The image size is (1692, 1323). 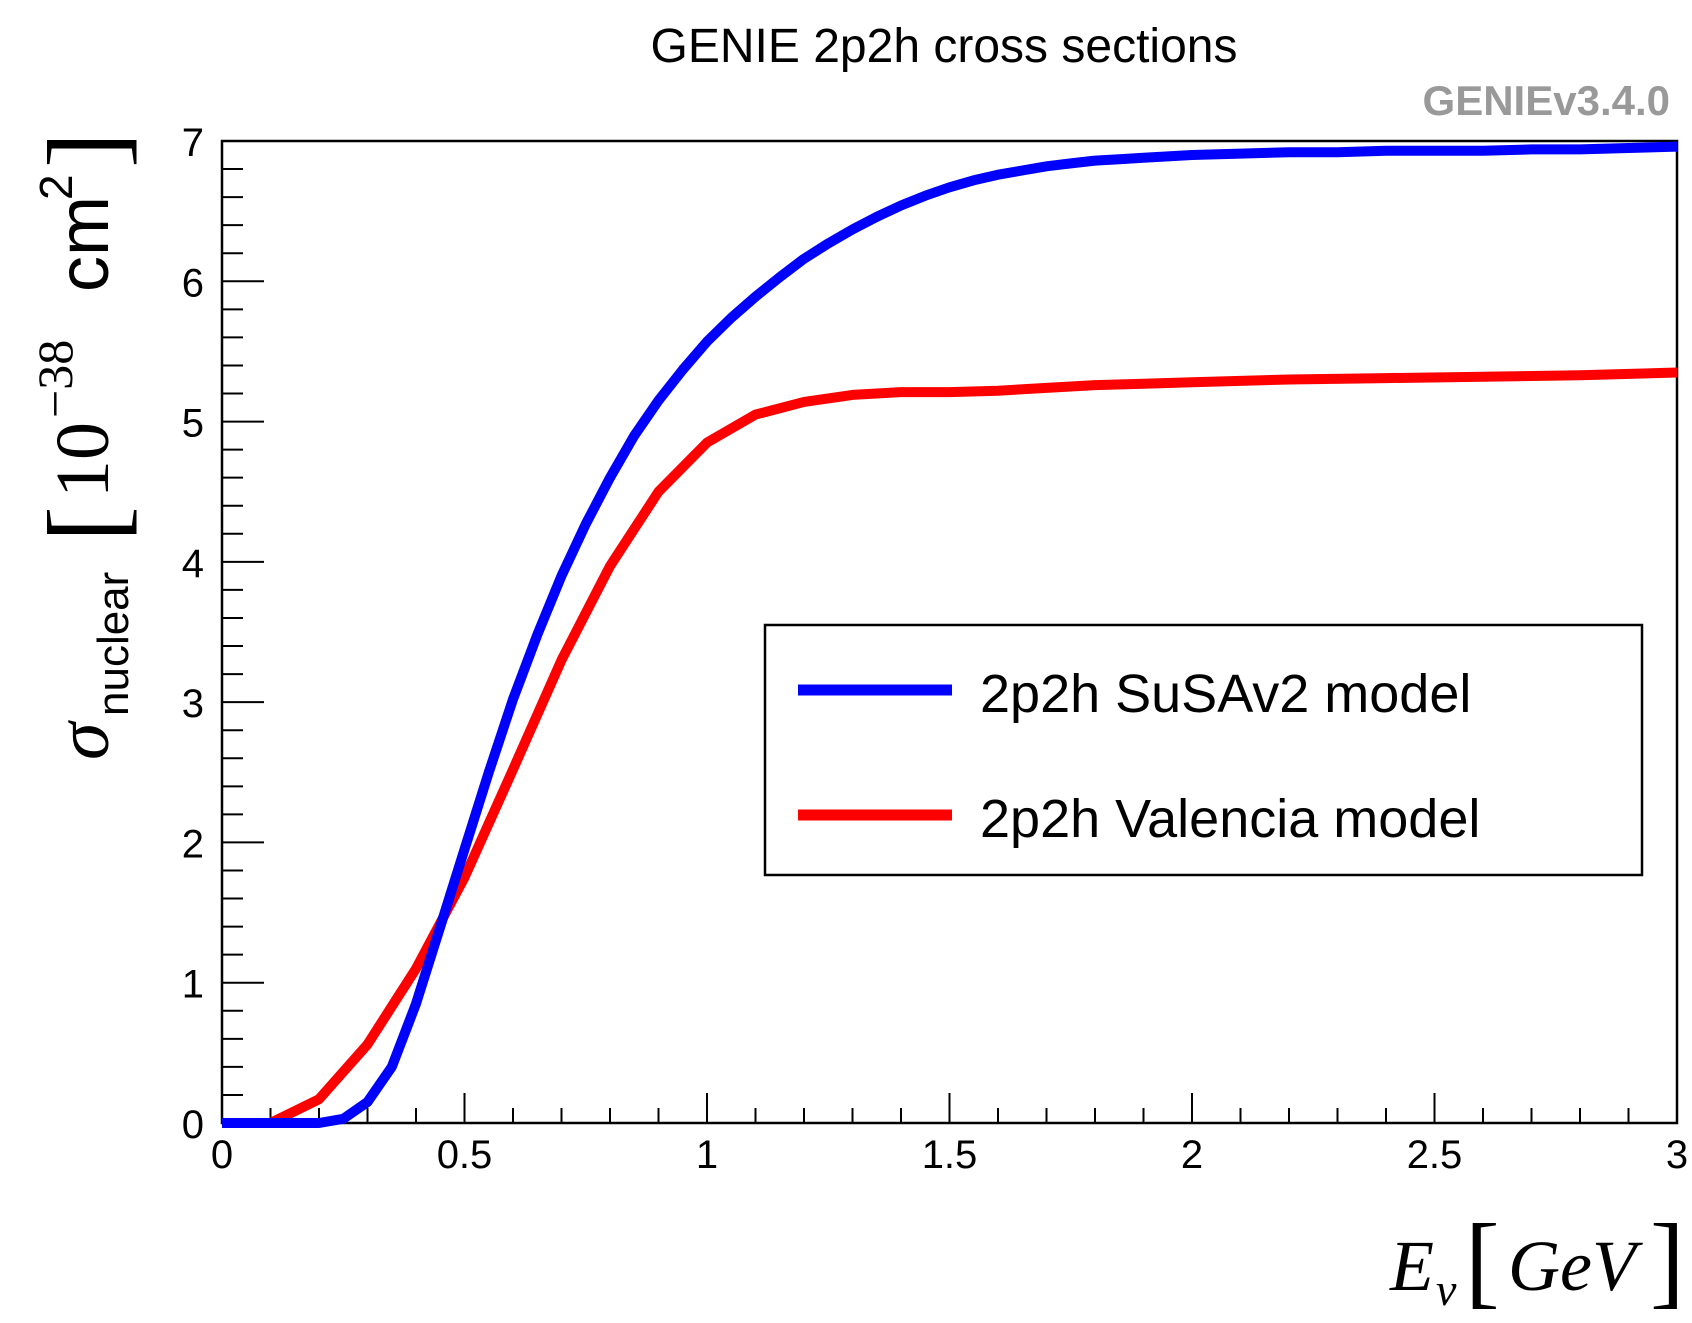 I want to click on y-axis-label-unit-rest-exp: 2, so click(x=56, y=187).